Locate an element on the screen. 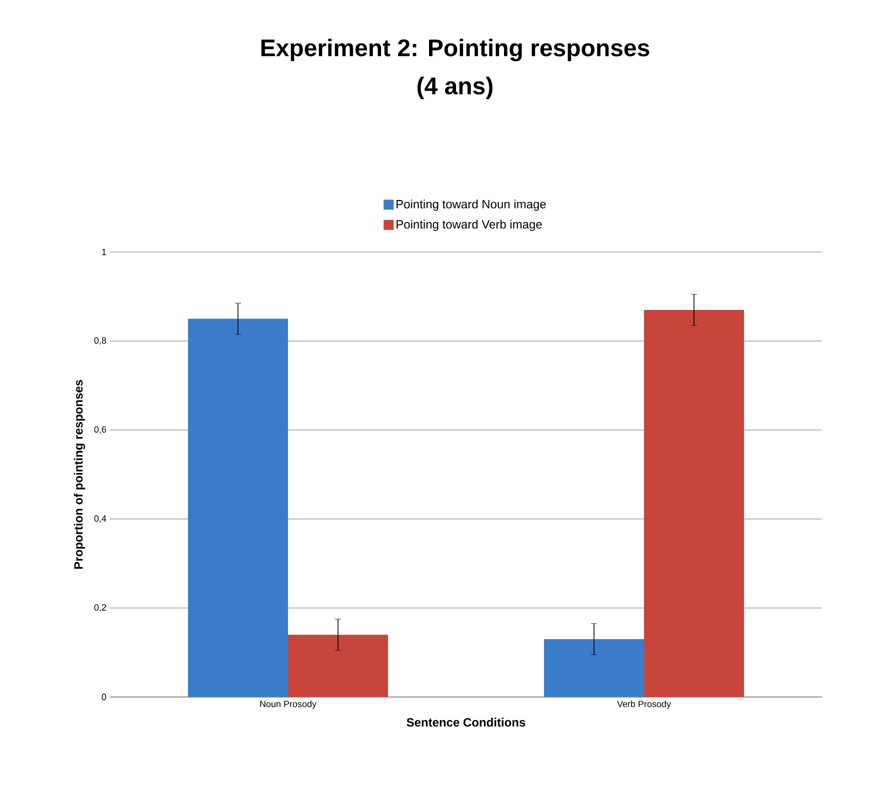 Image resolution: width=889 pixels, height=785 pixels. chart-subtitle: (4 ans) is located at coordinates (455, 88).